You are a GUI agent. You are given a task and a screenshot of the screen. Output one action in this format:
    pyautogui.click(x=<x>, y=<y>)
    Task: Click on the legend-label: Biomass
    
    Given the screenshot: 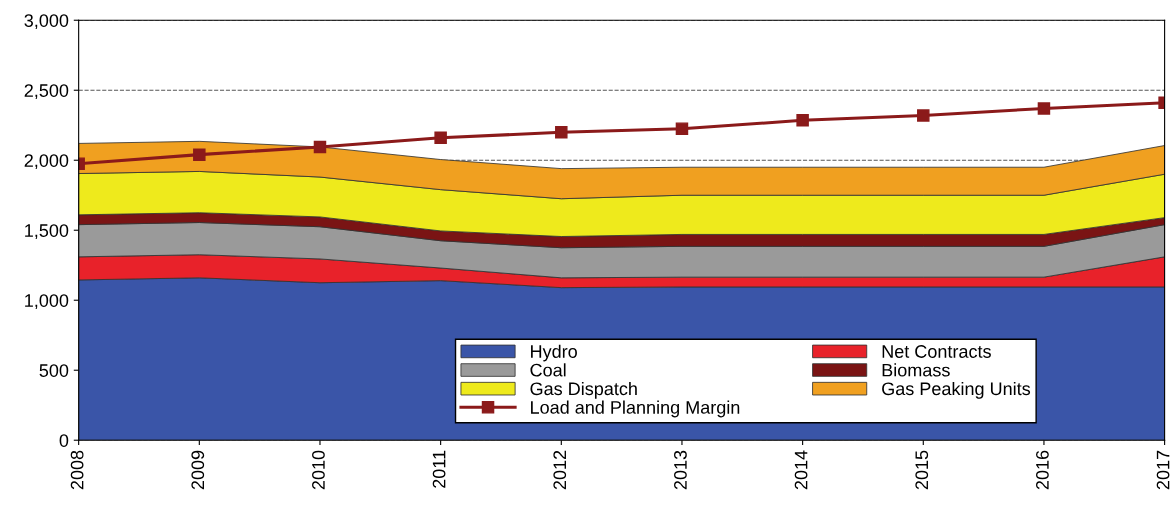 What is the action you would take?
    pyautogui.click(x=916, y=370)
    